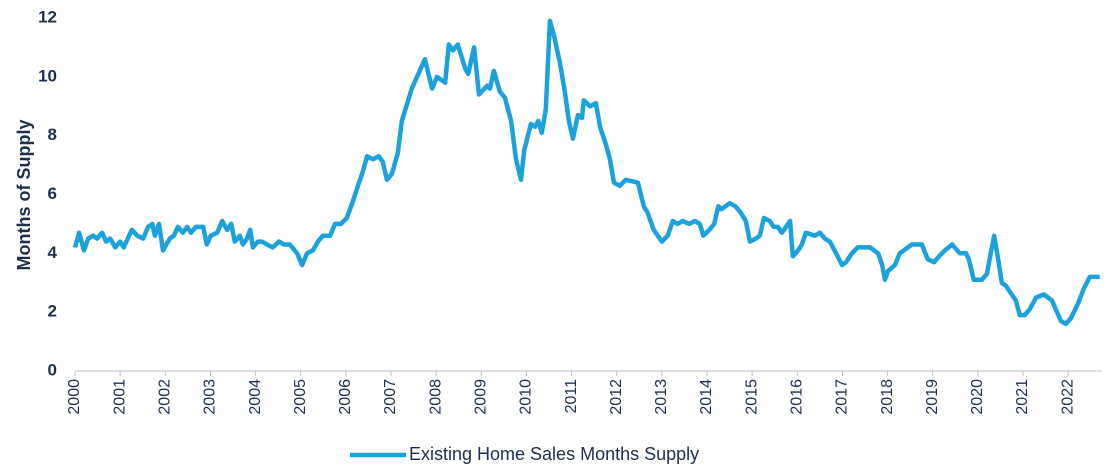 The image size is (1111, 468). What do you see at coordinates (435, 397) in the screenshot?
I see `x-tick-label: 2008` at bounding box center [435, 397].